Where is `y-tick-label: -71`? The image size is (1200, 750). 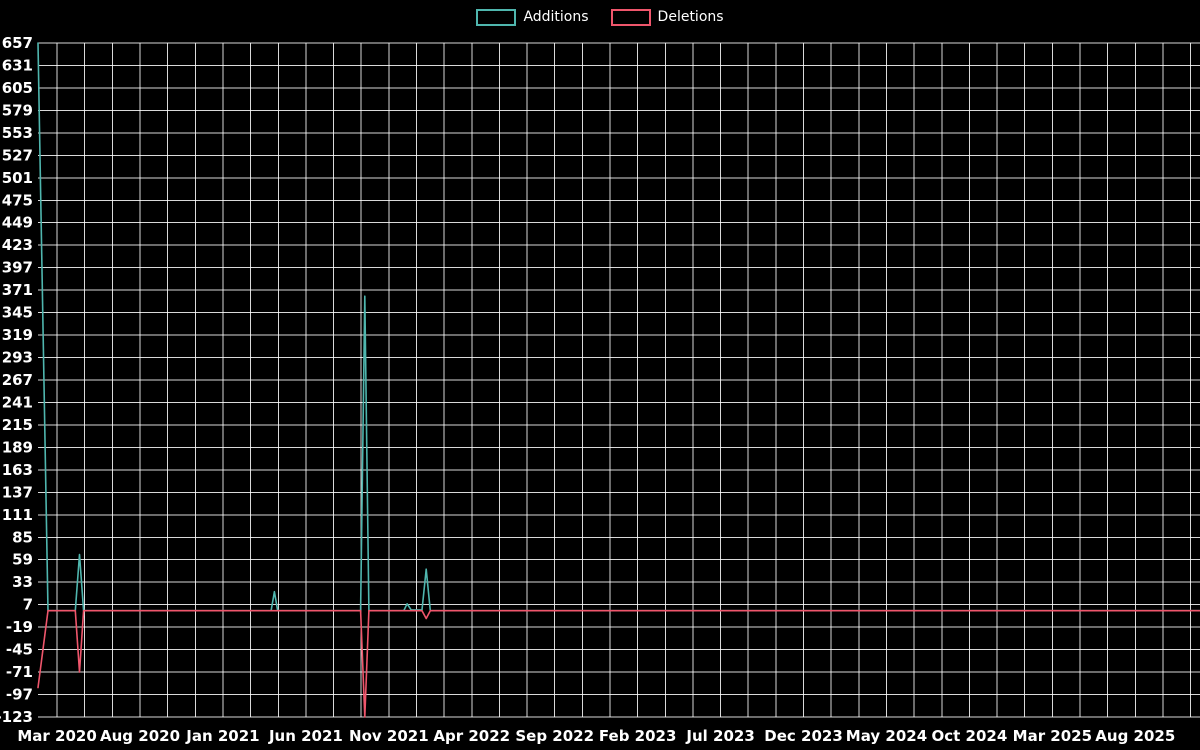 y-tick-label: -71 is located at coordinates (19, 672).